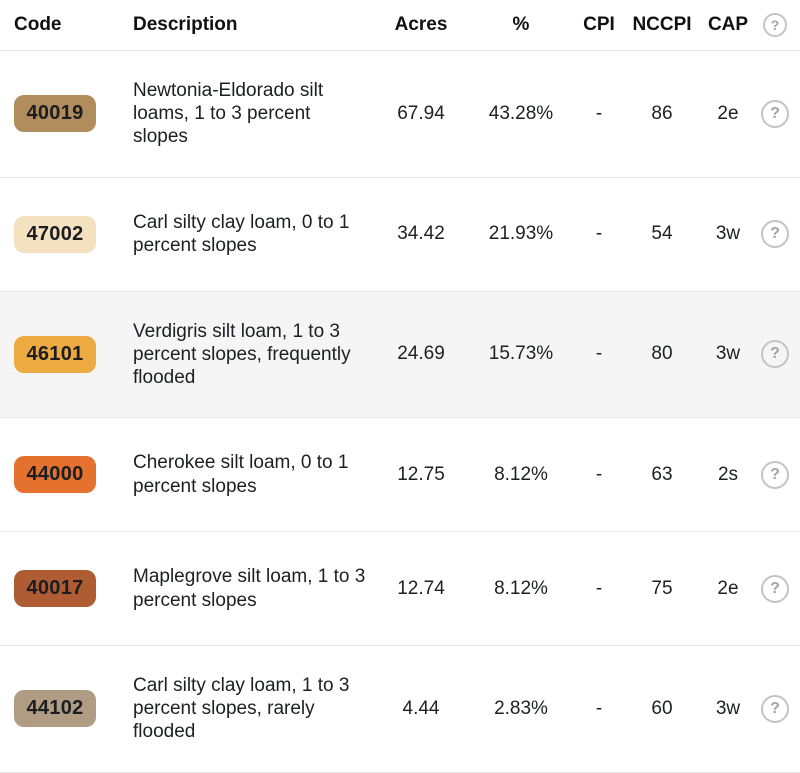  I want to click on column-header-nccpi: NCCPI, so click(662, 24).